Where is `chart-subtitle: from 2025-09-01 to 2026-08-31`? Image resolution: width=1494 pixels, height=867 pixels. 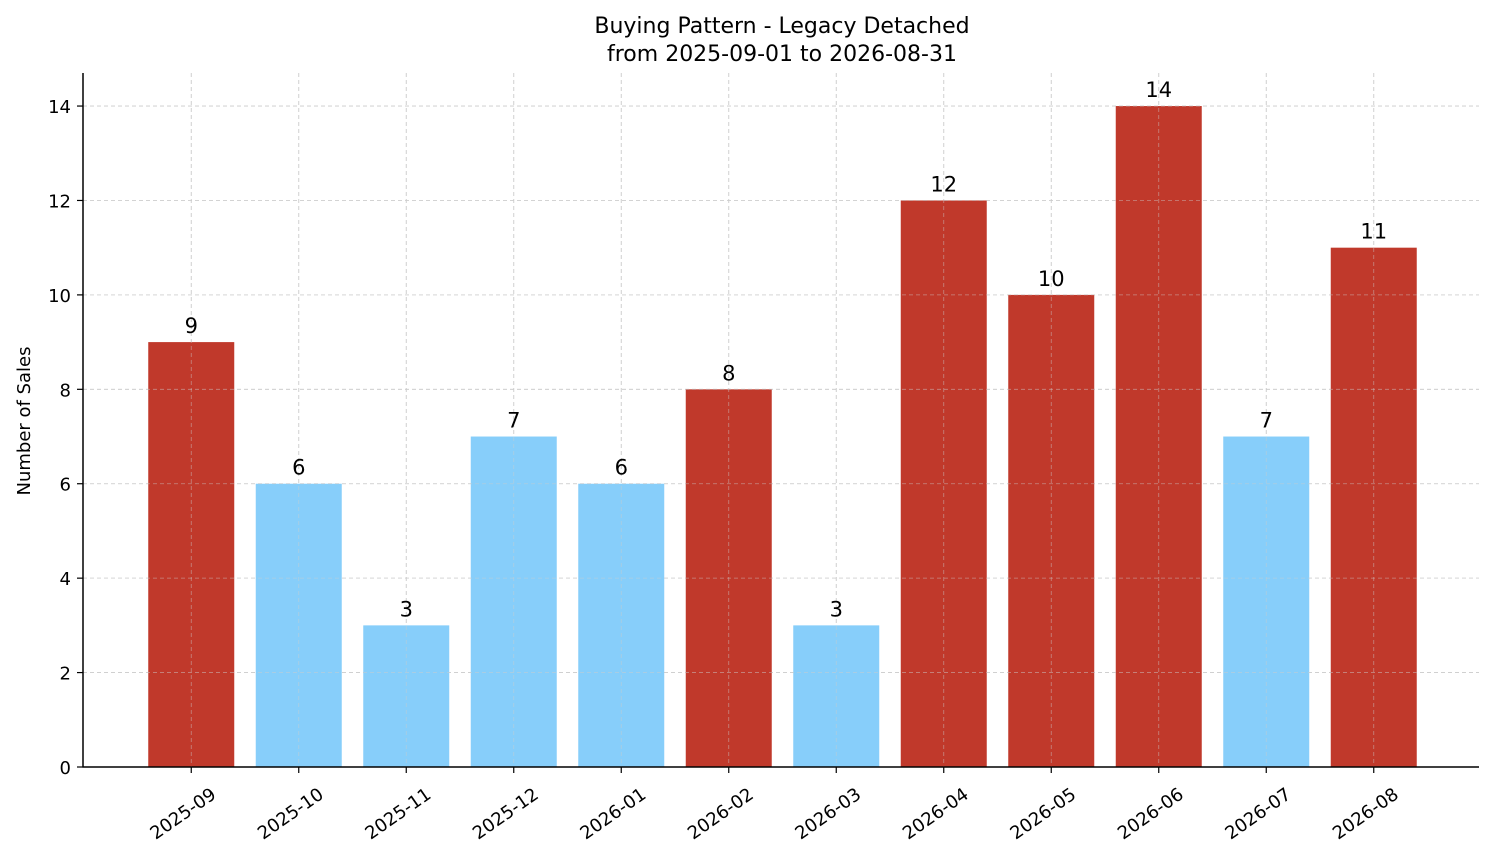 chart-subtitle: from 2025-09-01 to 2026-08-31 is located at coordinates (782, 54).